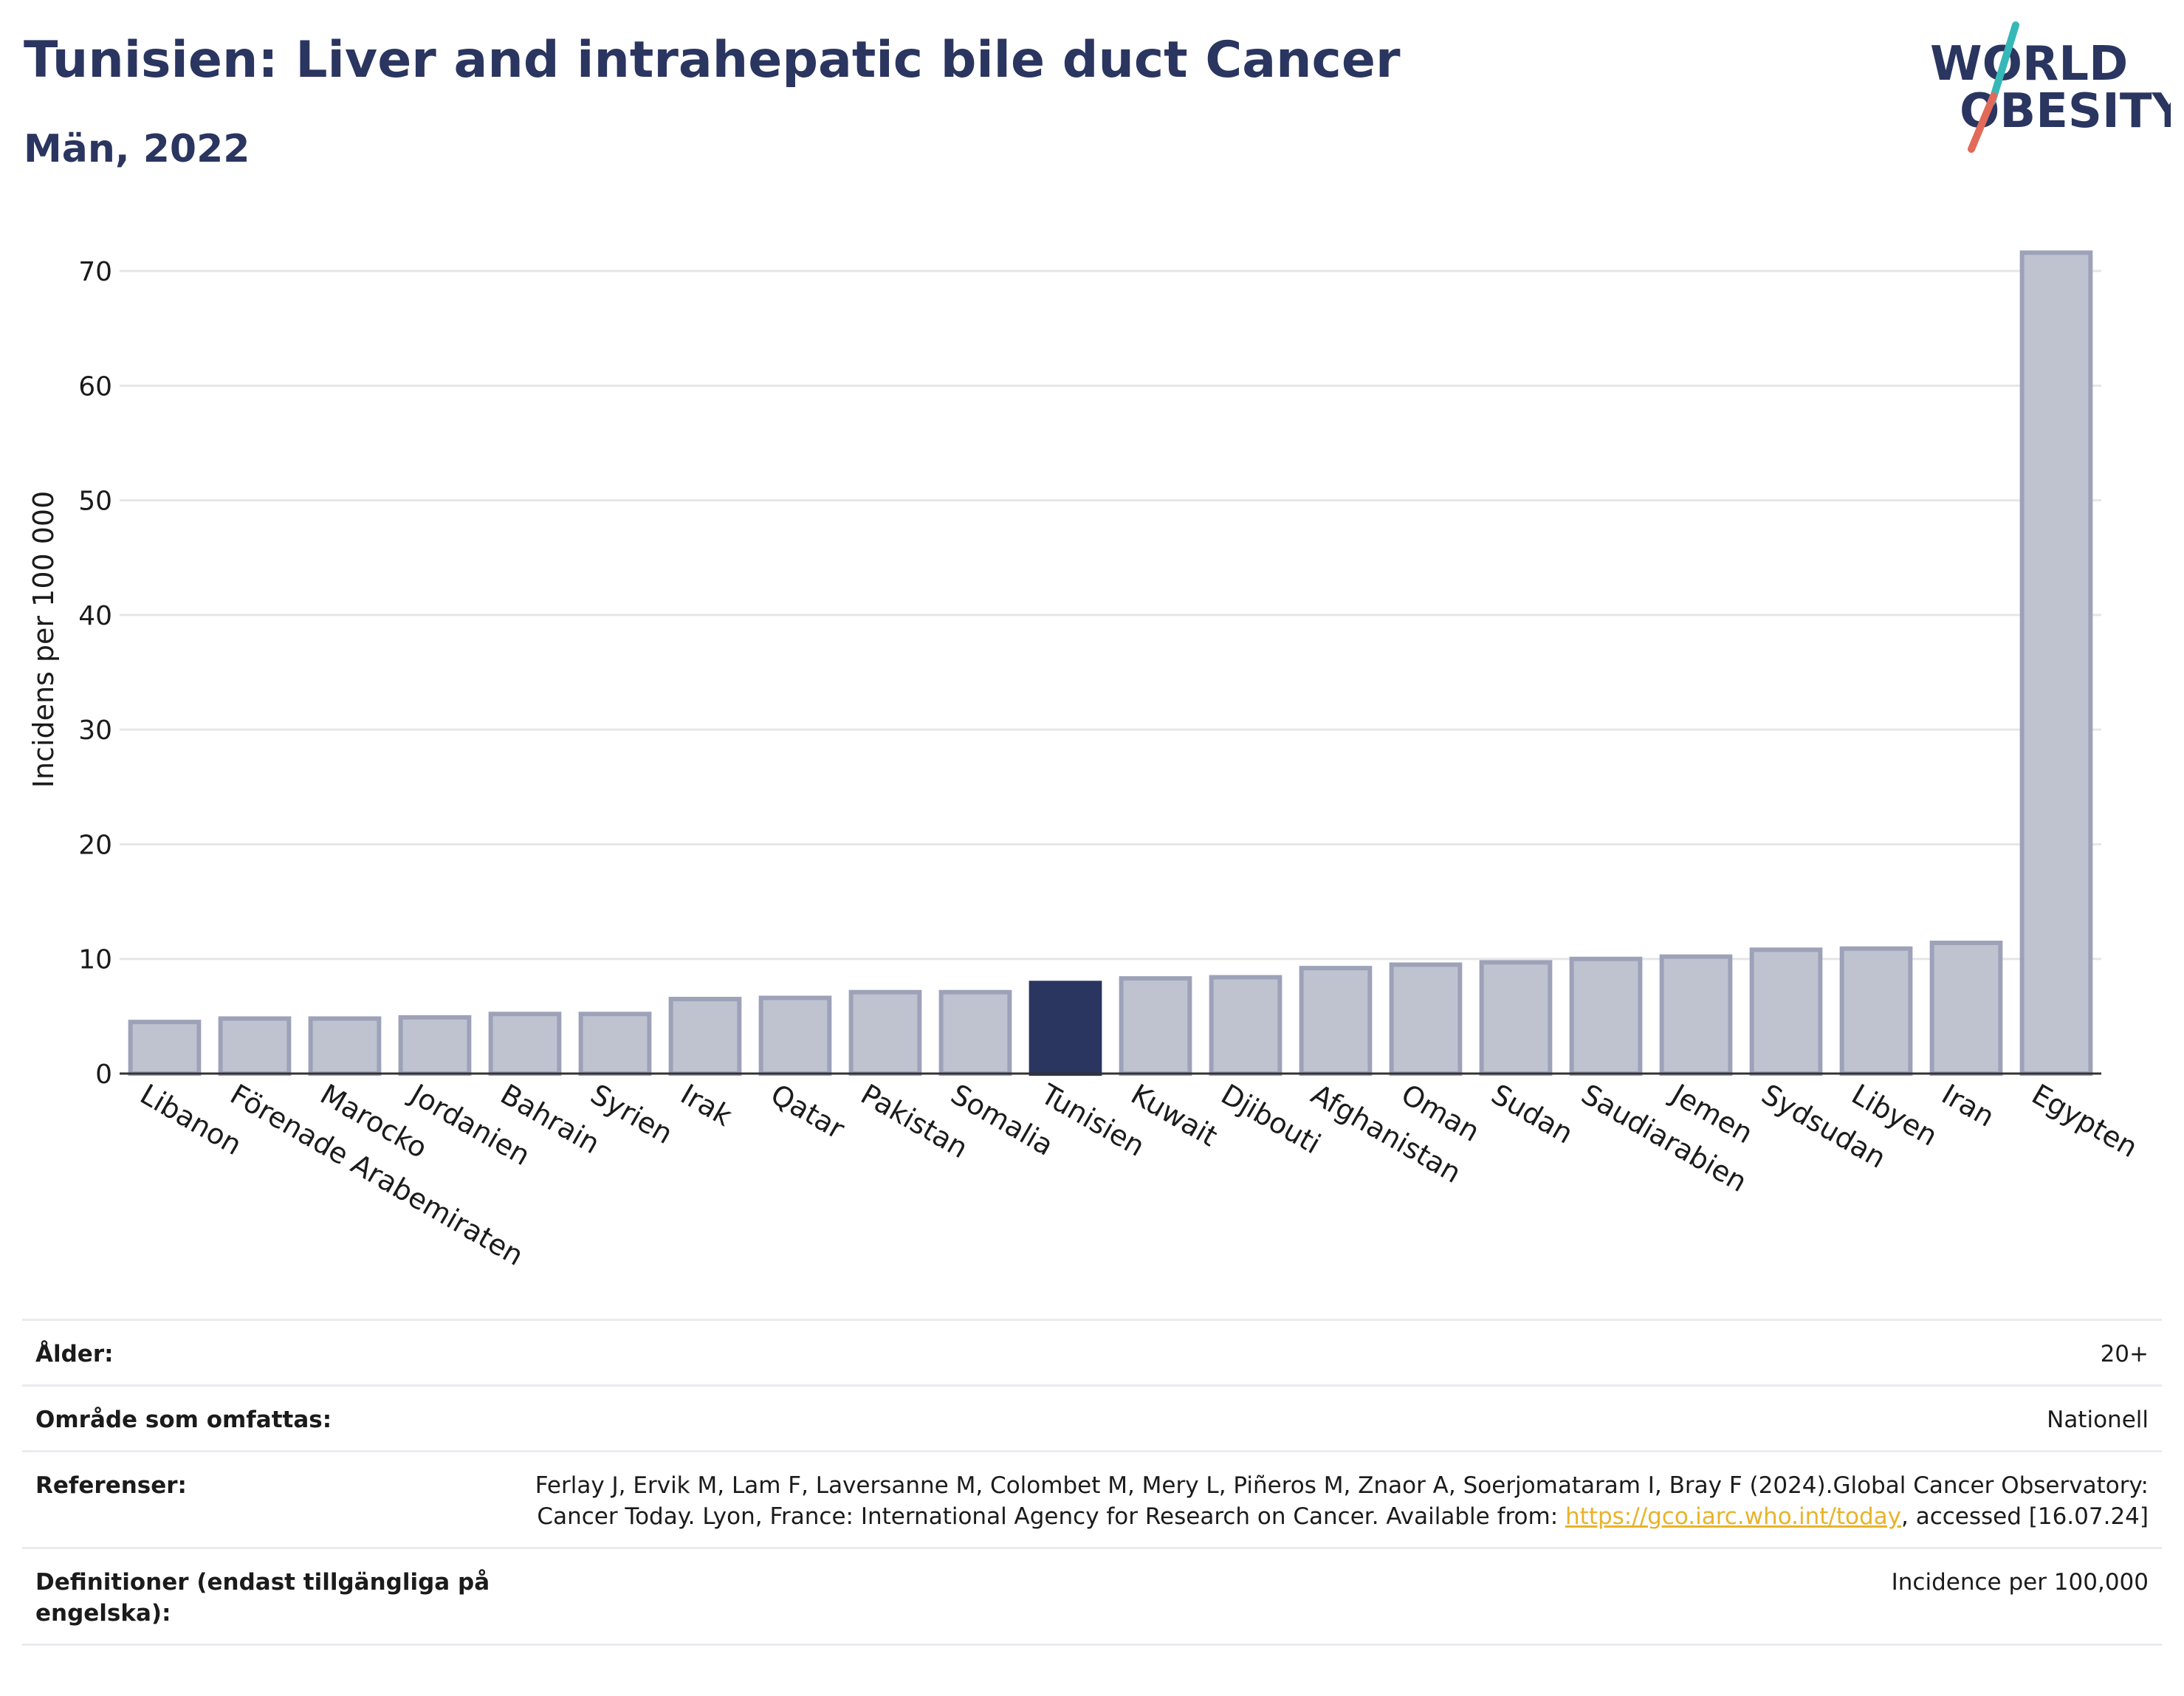 Image resolution: width=2184 pixels, height=1696 pixels. What do you see at coordinates (95, 502) in the screenshot?
I see `y-tick-label: 50` at bounding box center [95, 502].